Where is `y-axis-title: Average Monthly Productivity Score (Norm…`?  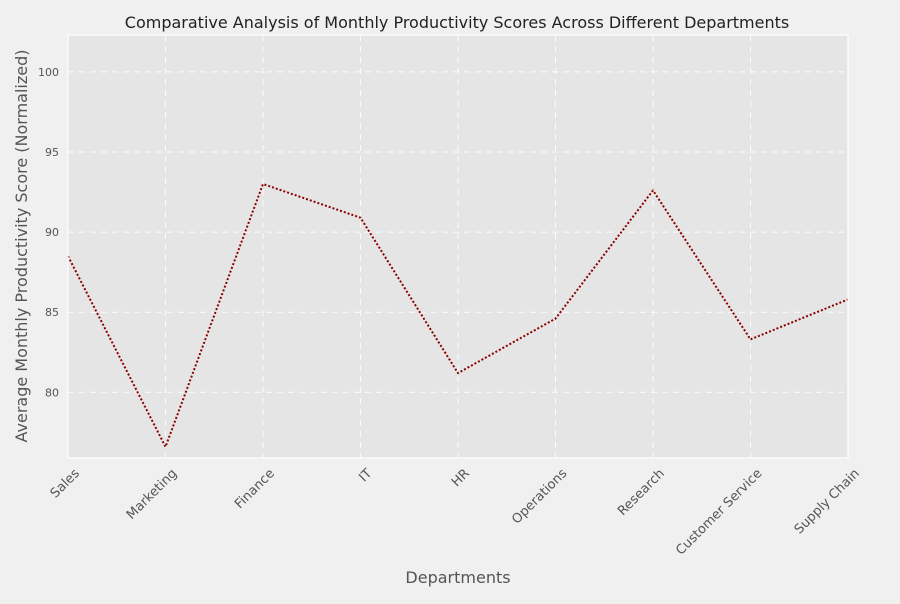
y-axis-title: Average Monthly Productivity Score (Norm… is located at coordinates (21, 246).